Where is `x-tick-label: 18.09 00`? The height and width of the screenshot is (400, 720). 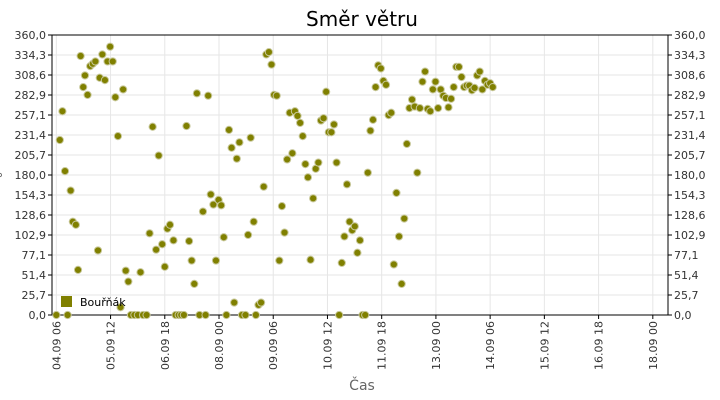 x-tick-label: 18.09 00 is located at coordinates (653, 345).